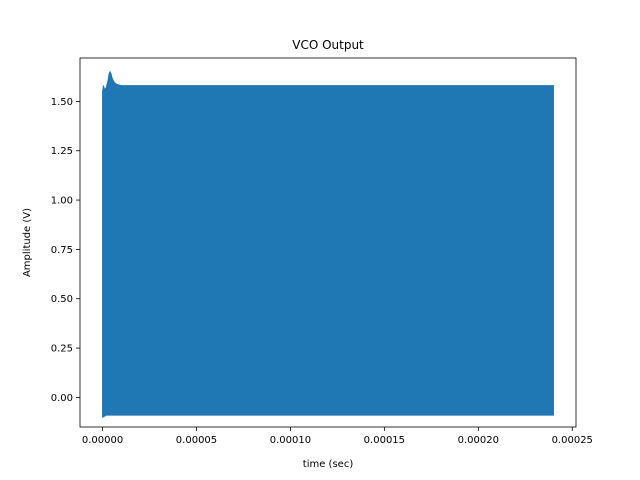 The width and height of the screenshot is (640, 480). I want to click on y-tick-label: 1.25, so click(62, 151).